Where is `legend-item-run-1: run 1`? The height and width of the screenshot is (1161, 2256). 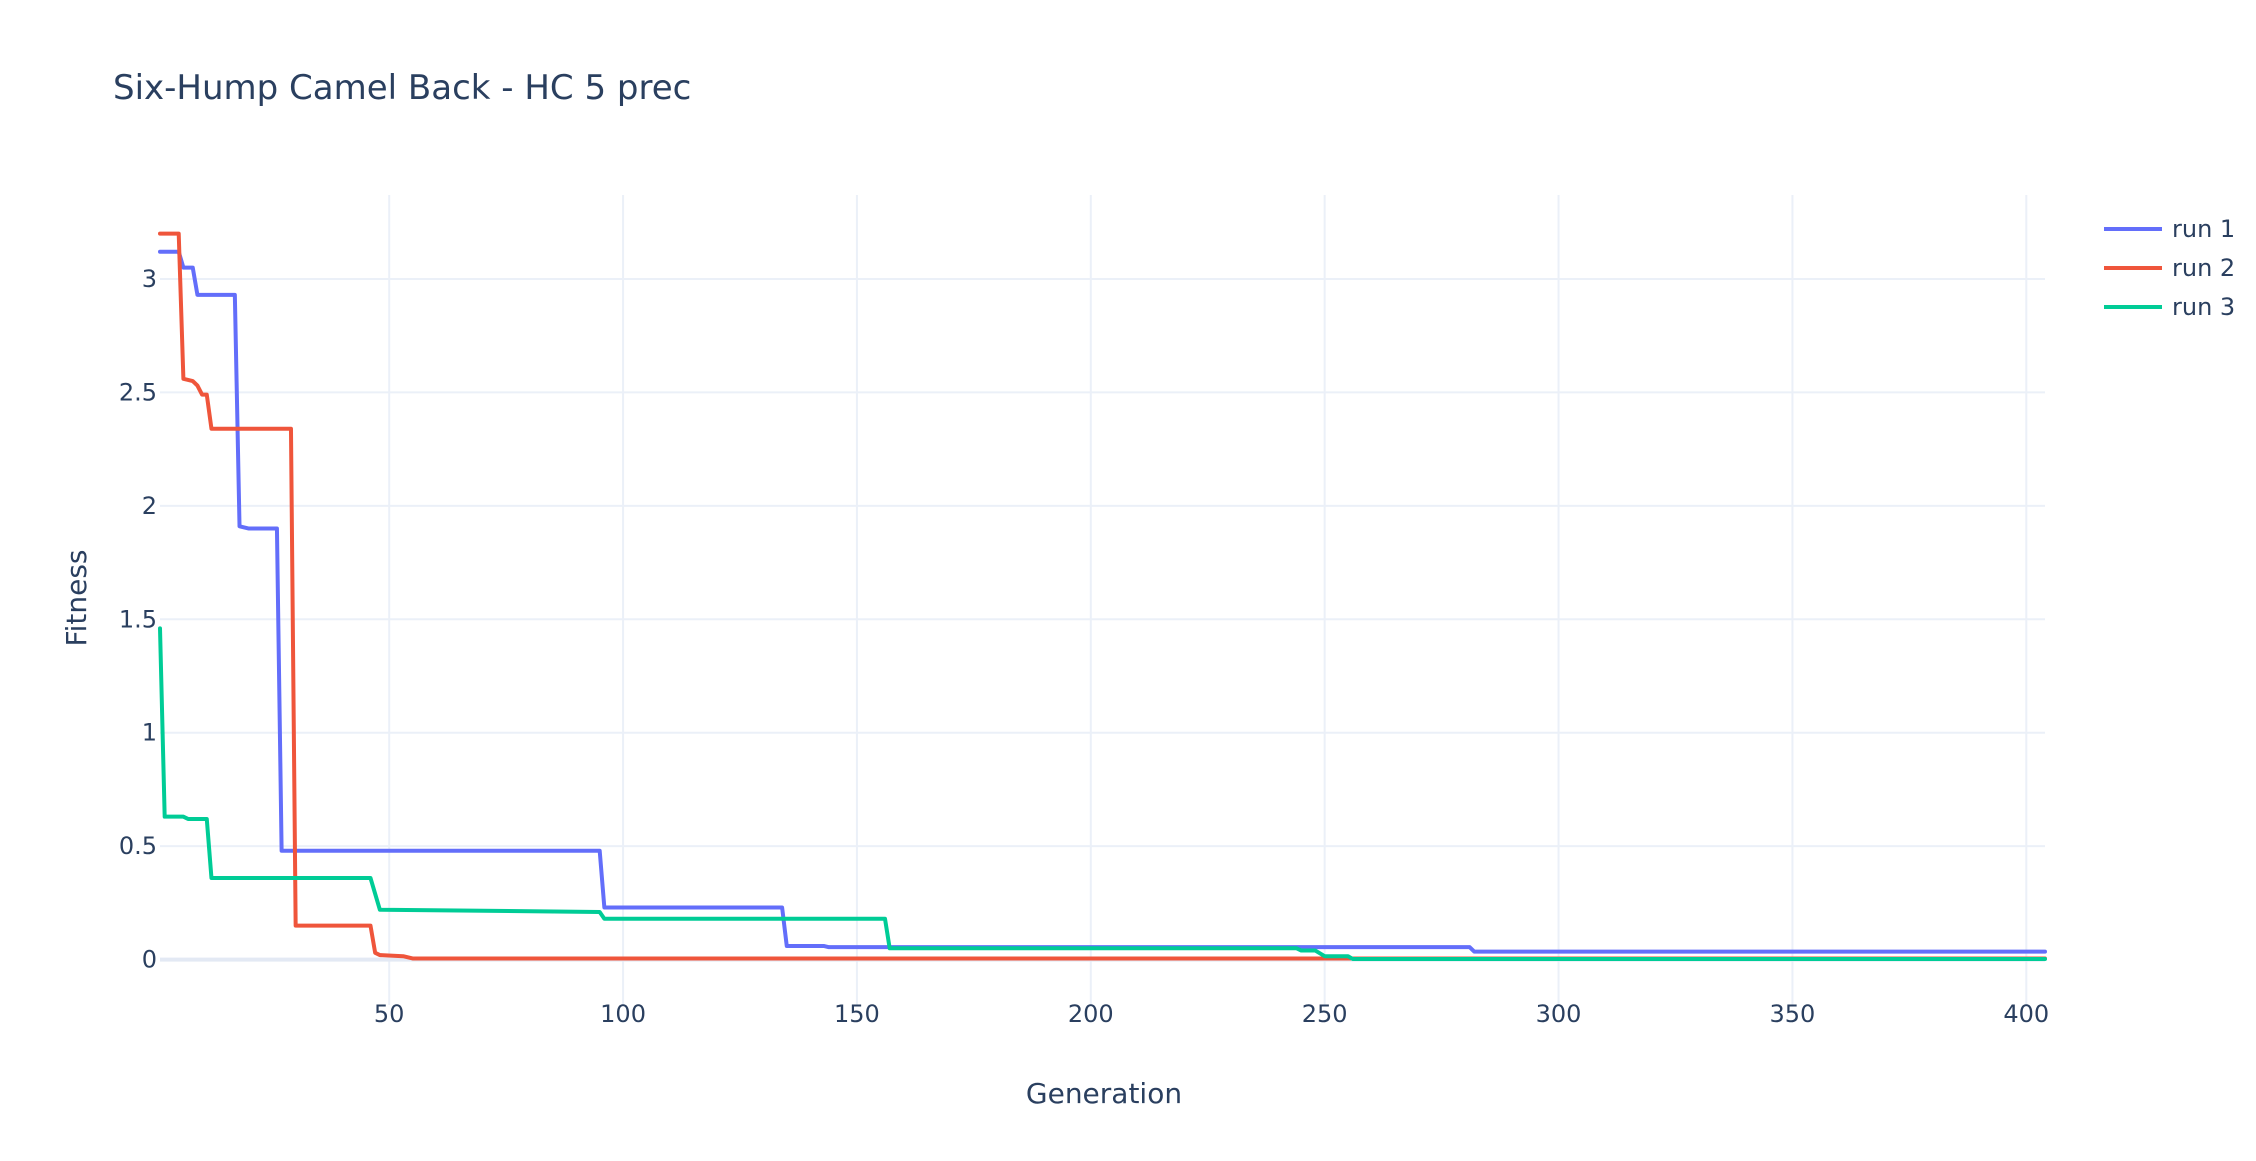
legend-item-run-1: run 1 is located at coordinates (2169, 229).